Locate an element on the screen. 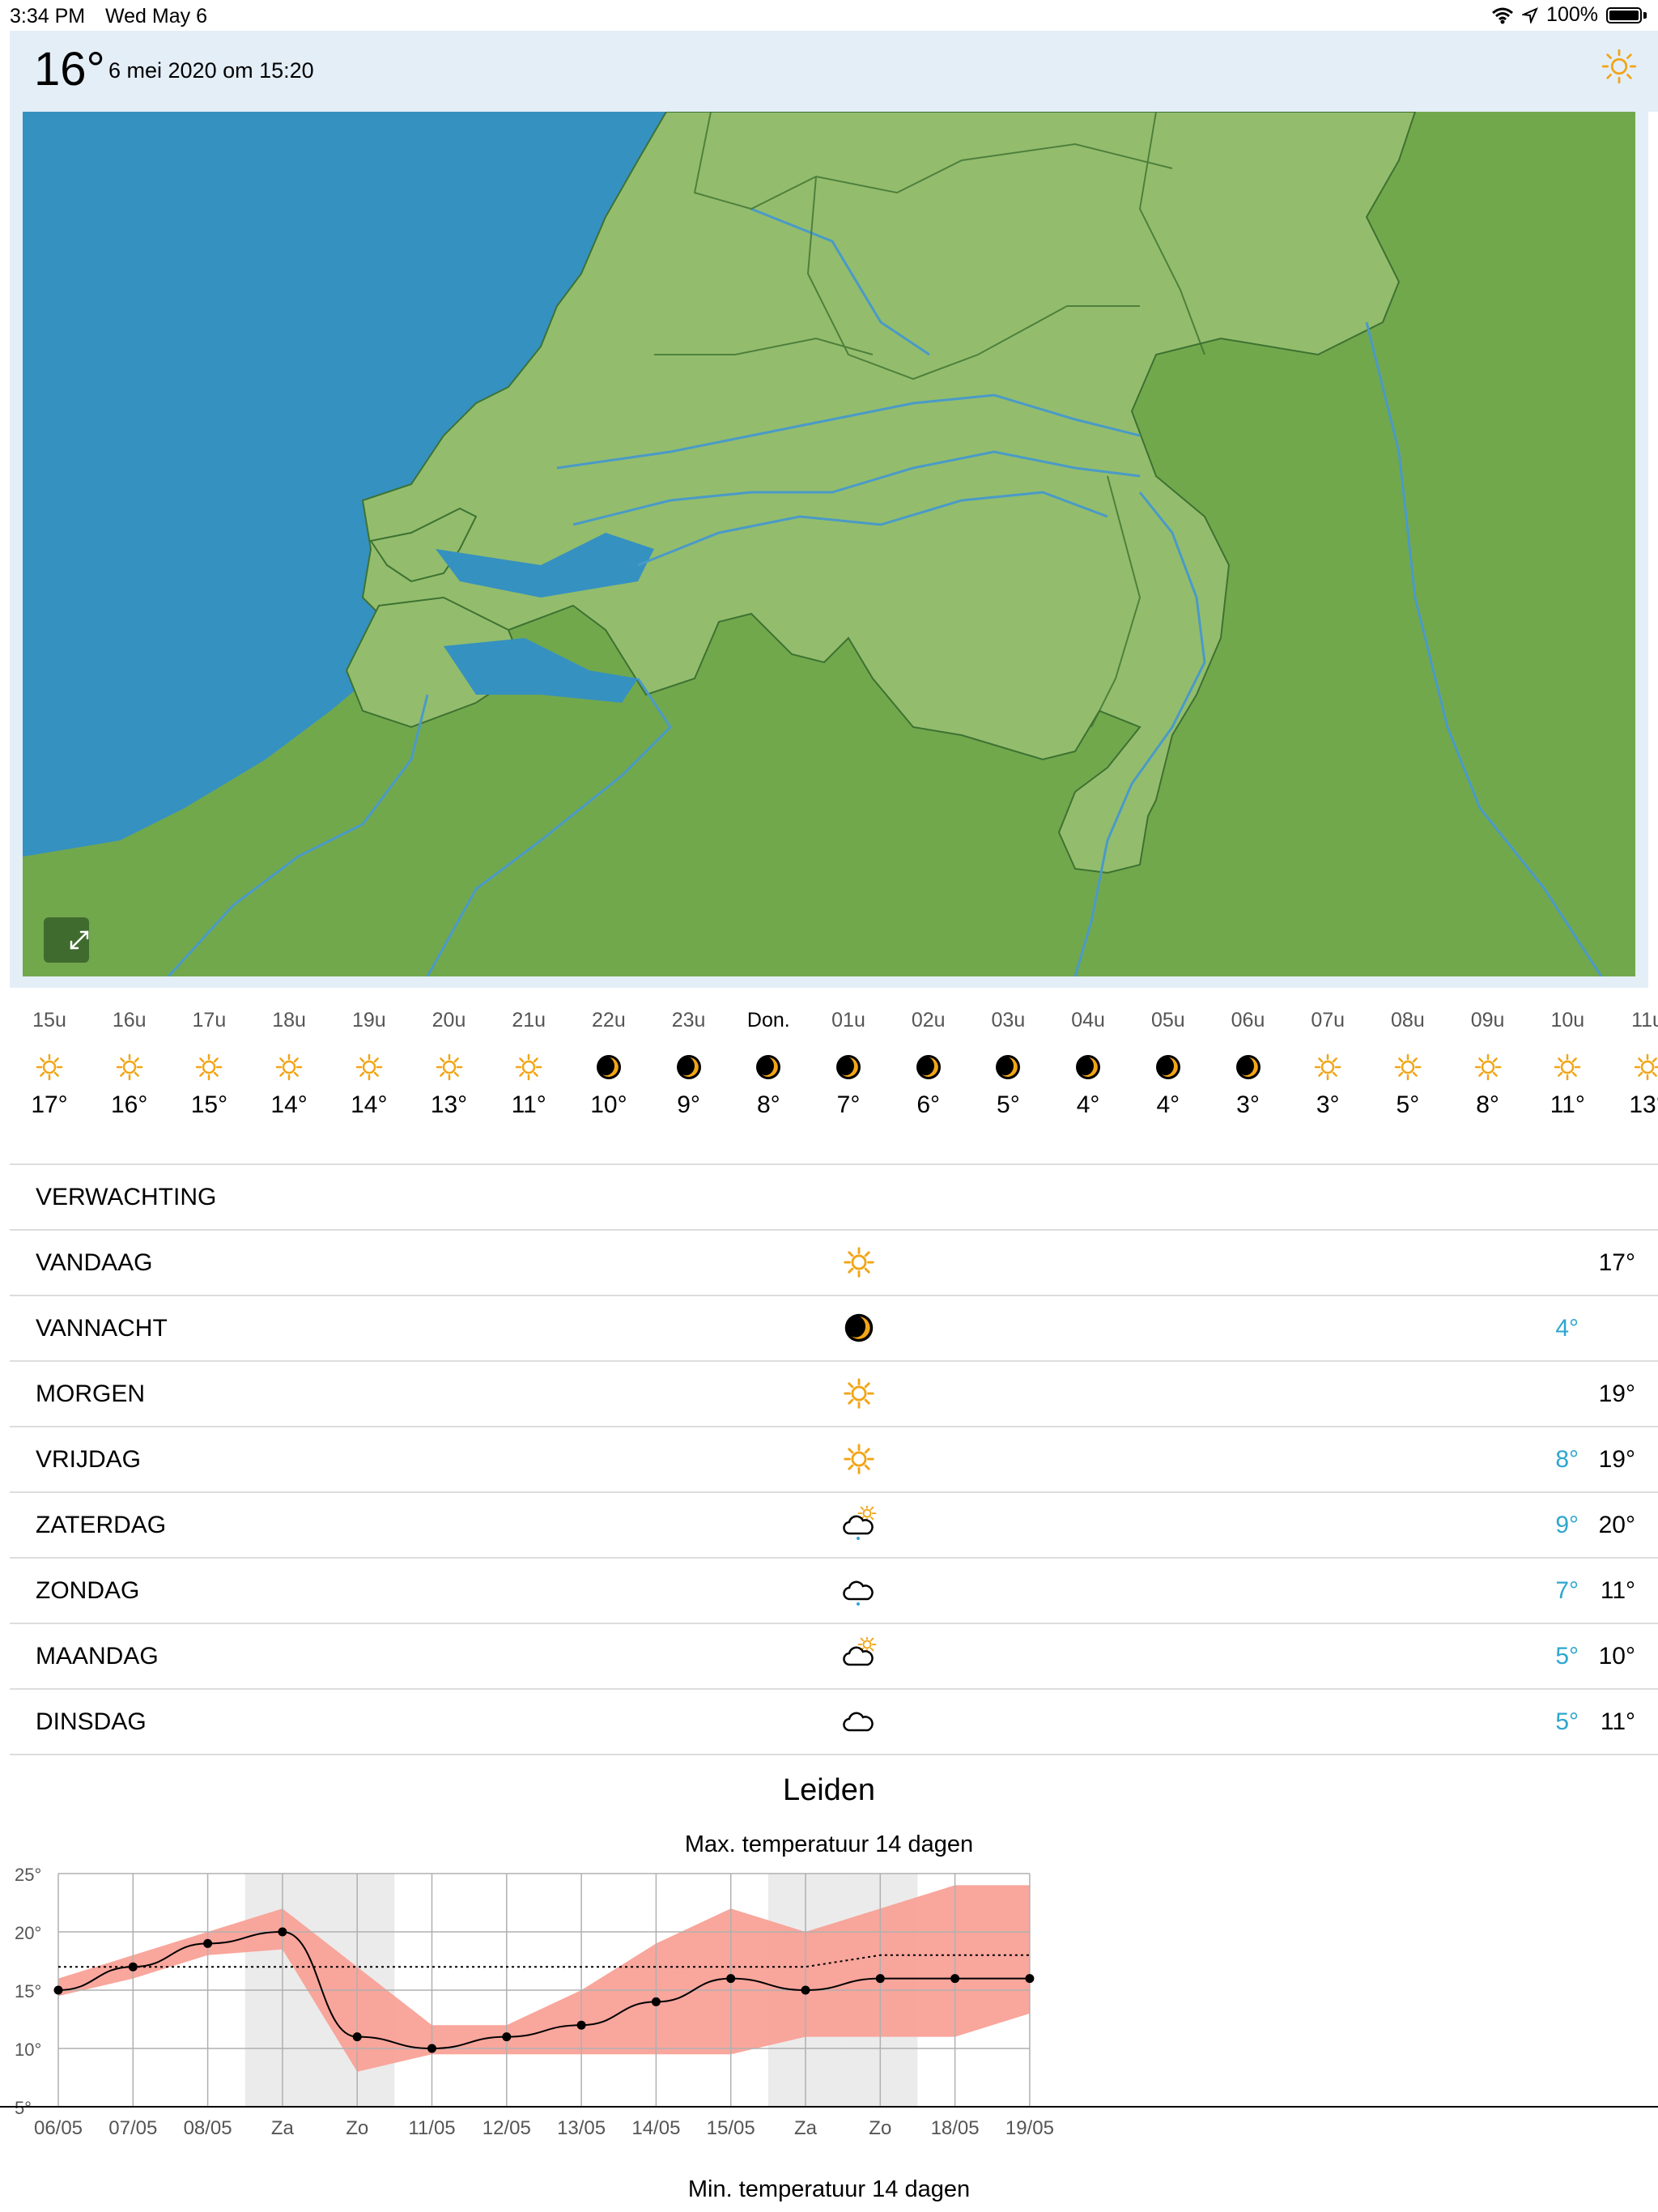  hour-label: 19u is located at coordinates (368, 1020).